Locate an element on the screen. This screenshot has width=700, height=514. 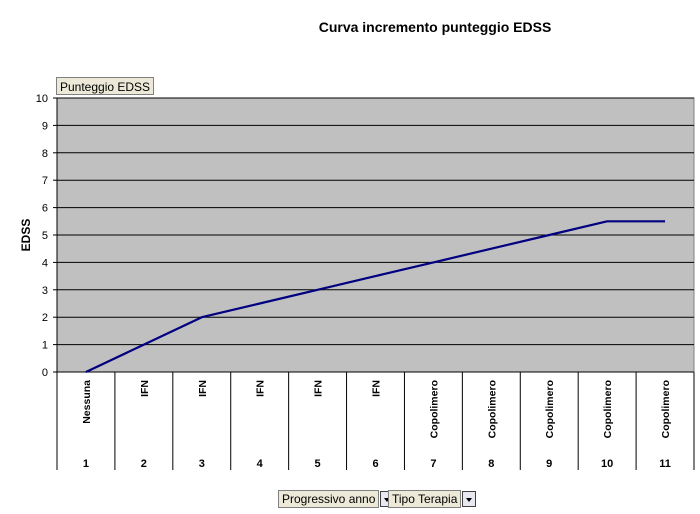
category-index-label: 10 is located at coordinates (607, 464).